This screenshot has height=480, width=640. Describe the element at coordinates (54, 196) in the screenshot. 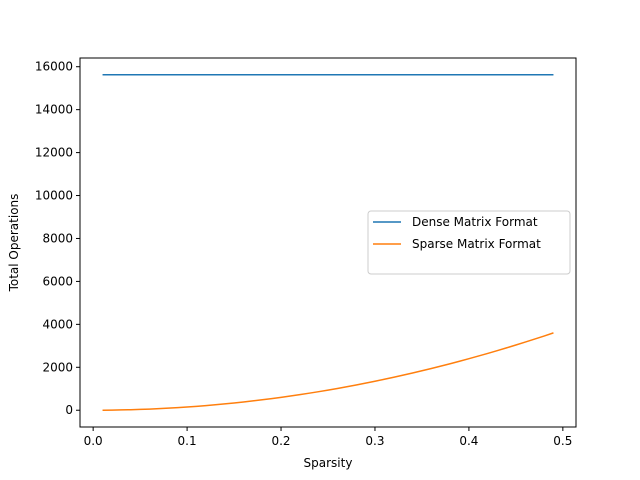

I see `y-tick-label: 10000` at that location.